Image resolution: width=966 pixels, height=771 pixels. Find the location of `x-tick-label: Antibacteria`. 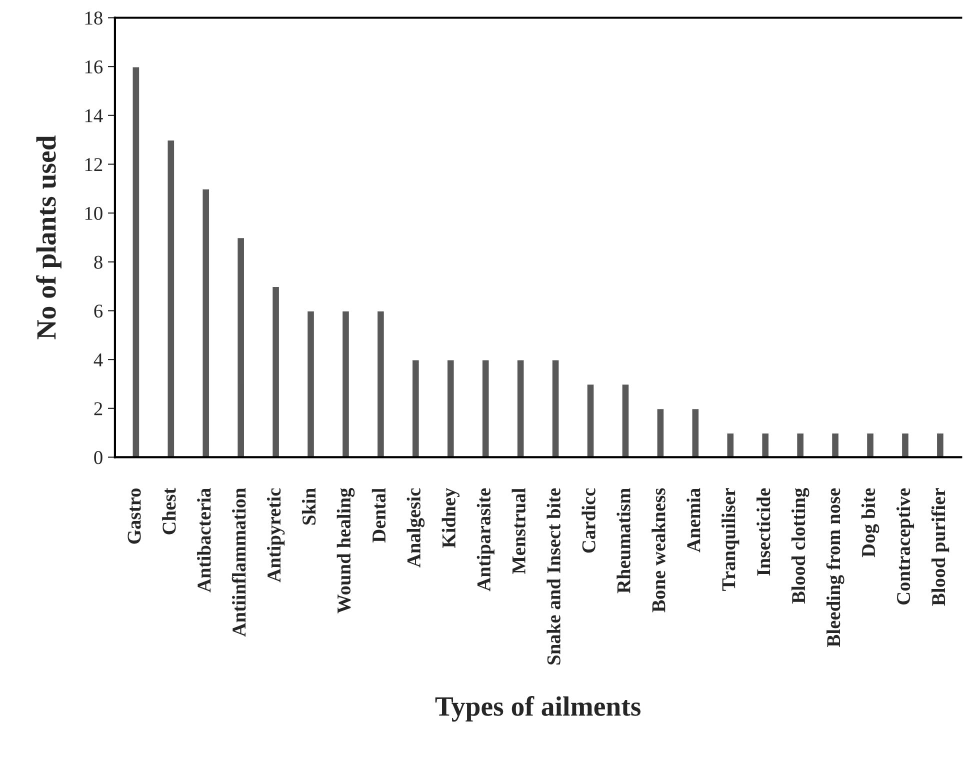

x-tick-label: Antibacteria is located at coordinates (204, 540).